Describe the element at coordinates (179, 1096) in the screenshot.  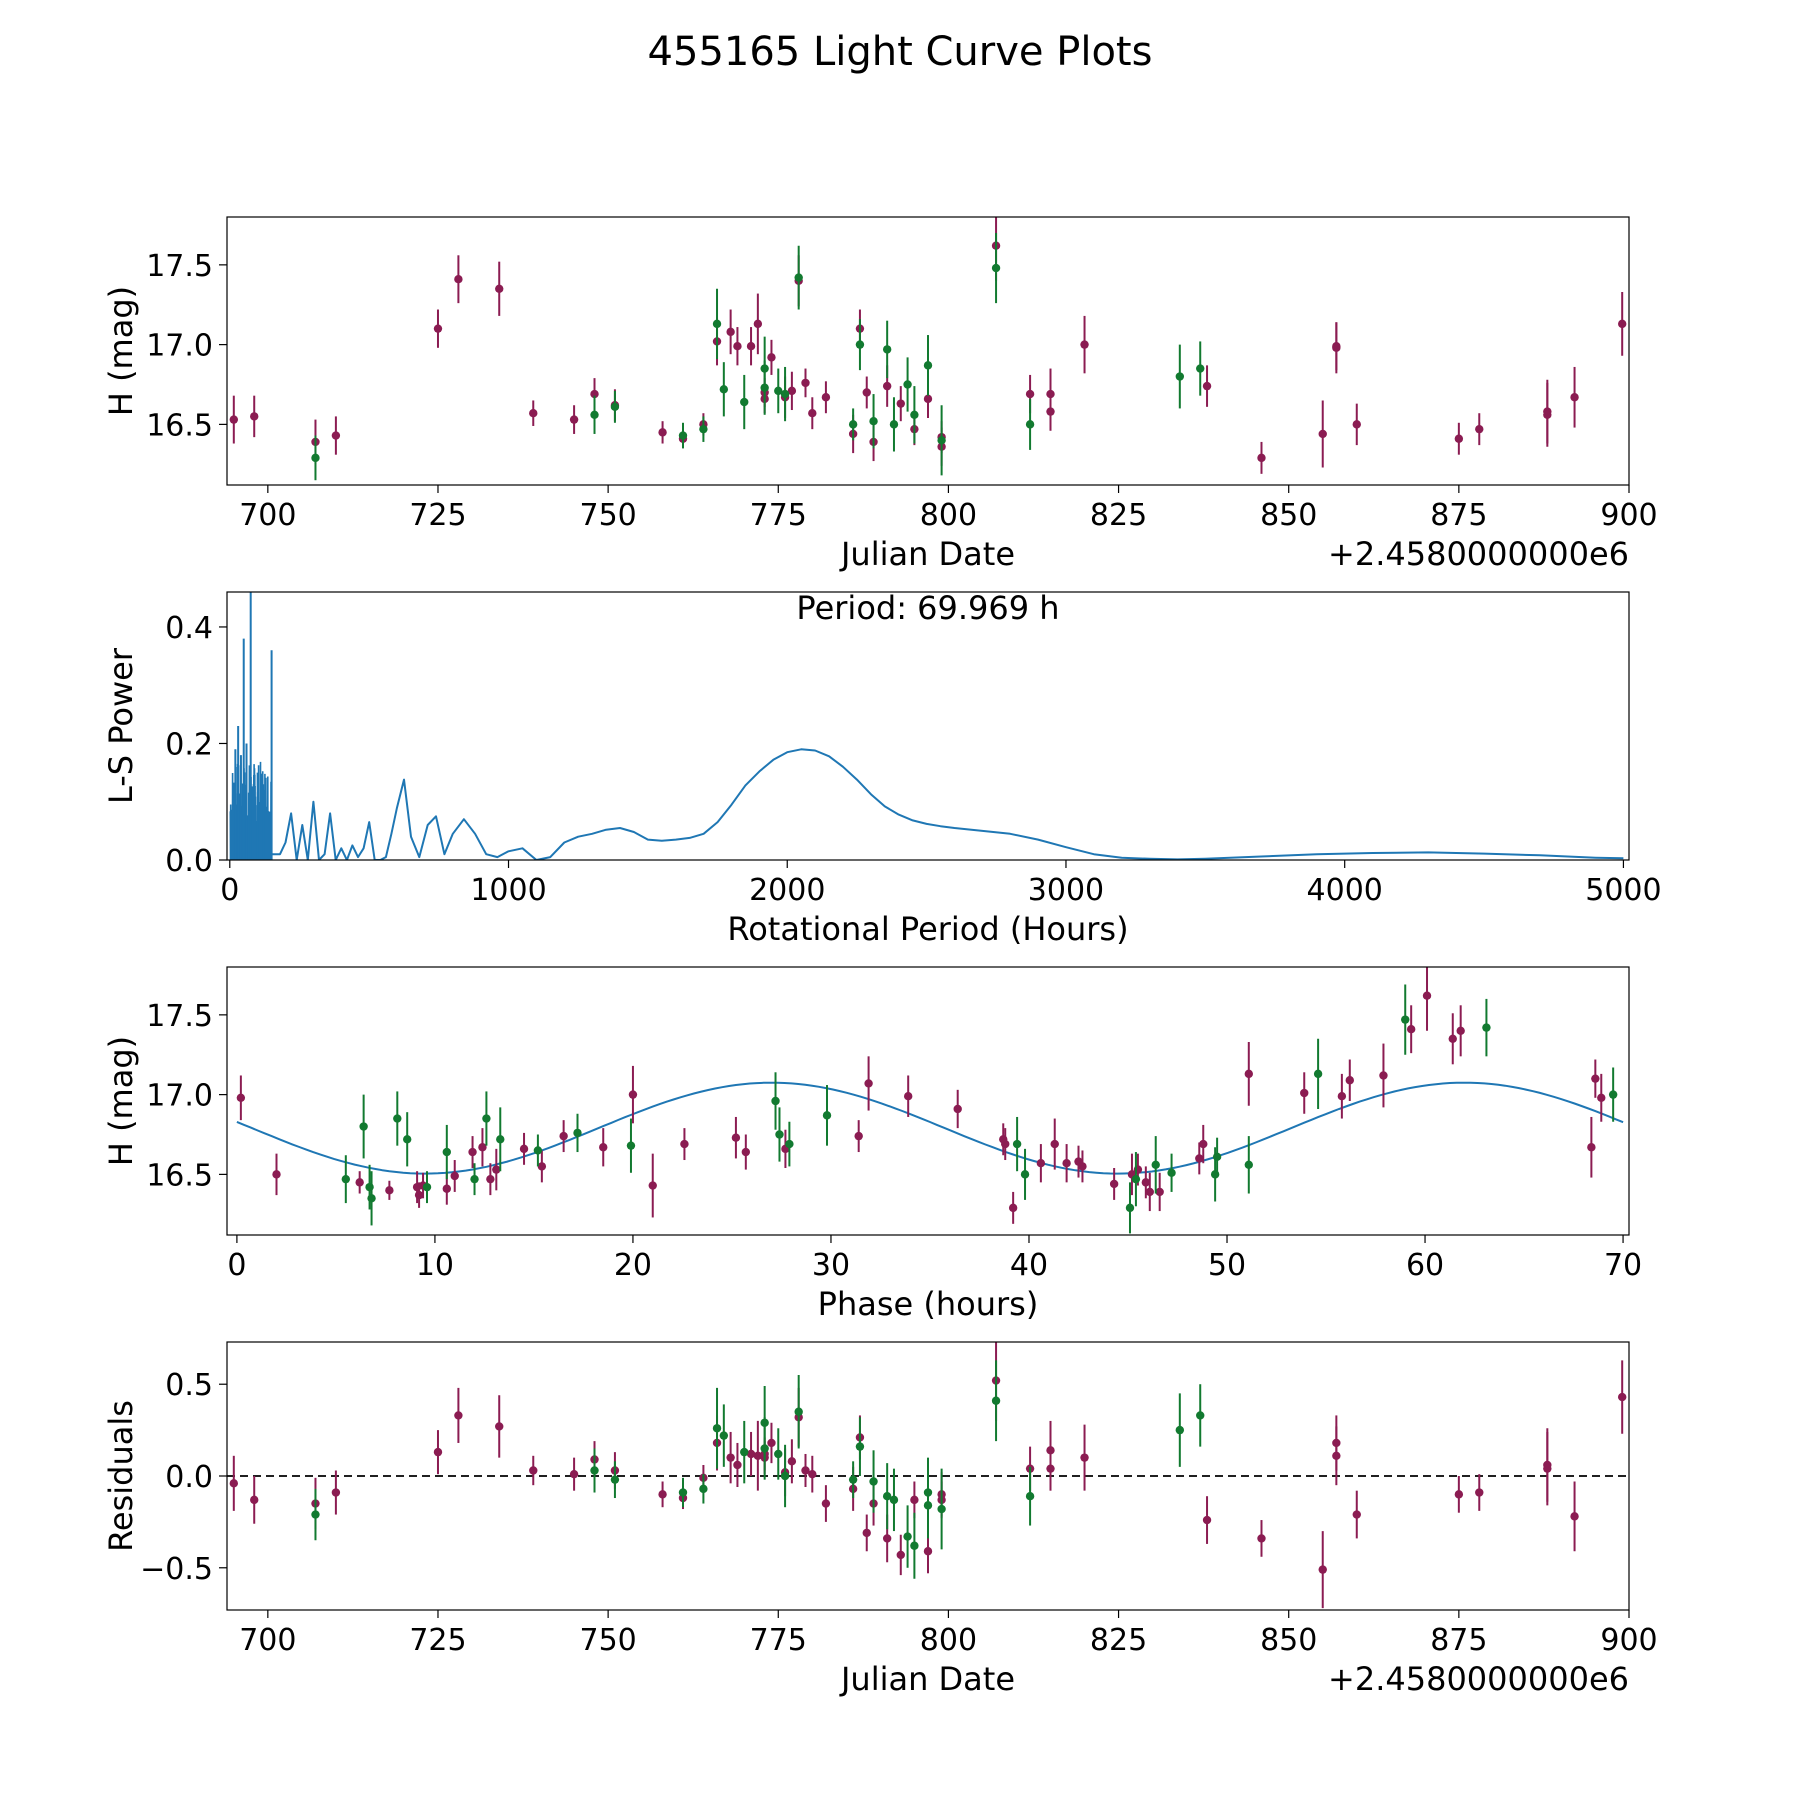
I see `y-tick-label: 17.0` at that location.